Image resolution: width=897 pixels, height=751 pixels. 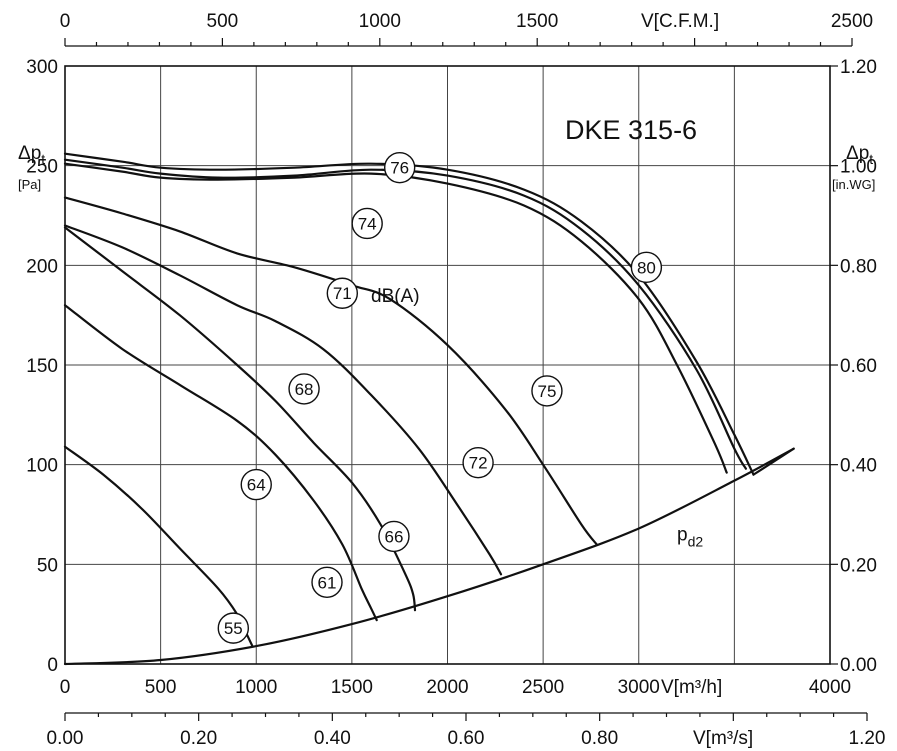 I want to click on sound-level-label-61: 61, so click(x=327, y=582).